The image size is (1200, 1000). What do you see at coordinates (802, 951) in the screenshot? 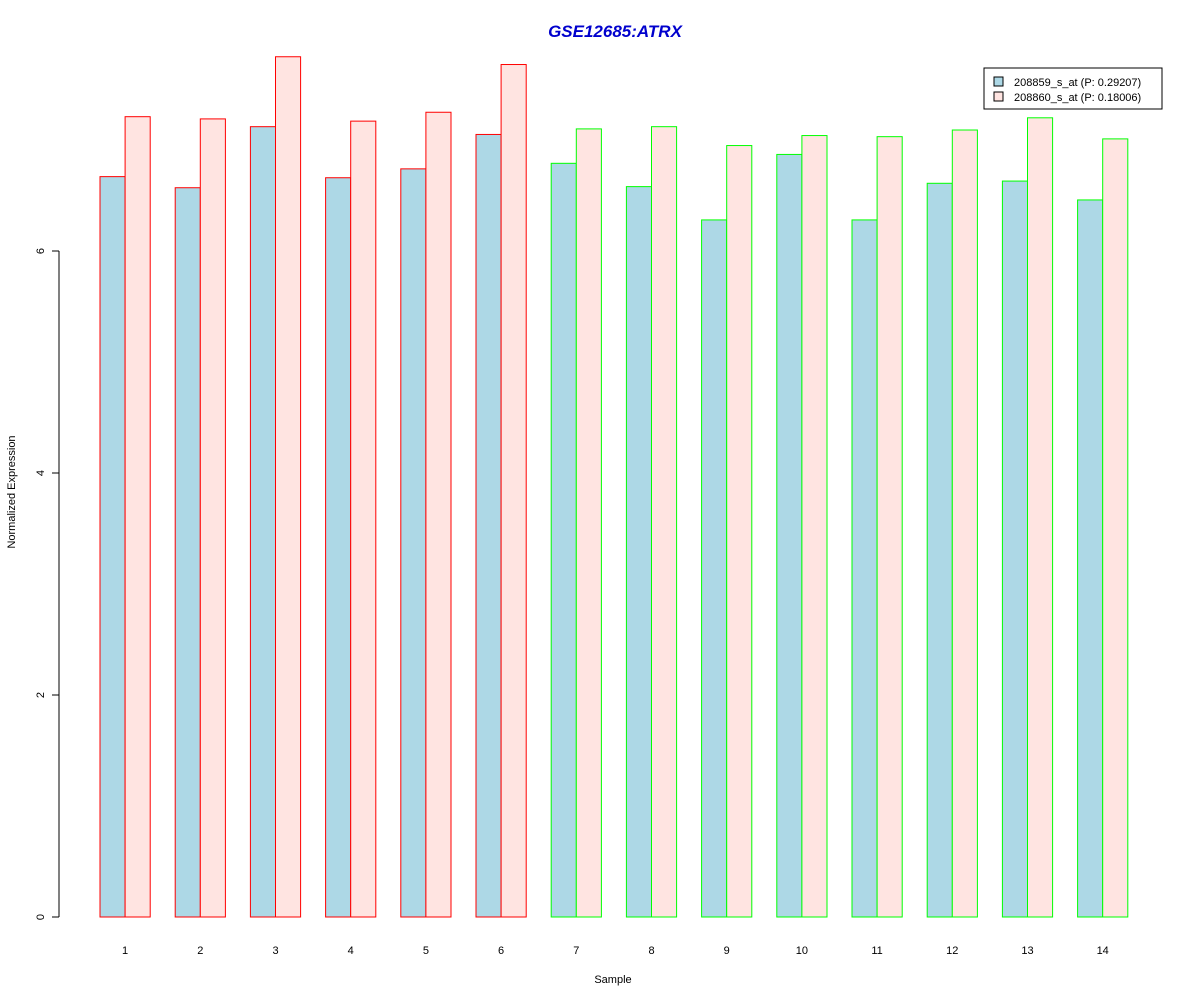
I see `x-tick-label: 10` at bounding box center [802, 951].